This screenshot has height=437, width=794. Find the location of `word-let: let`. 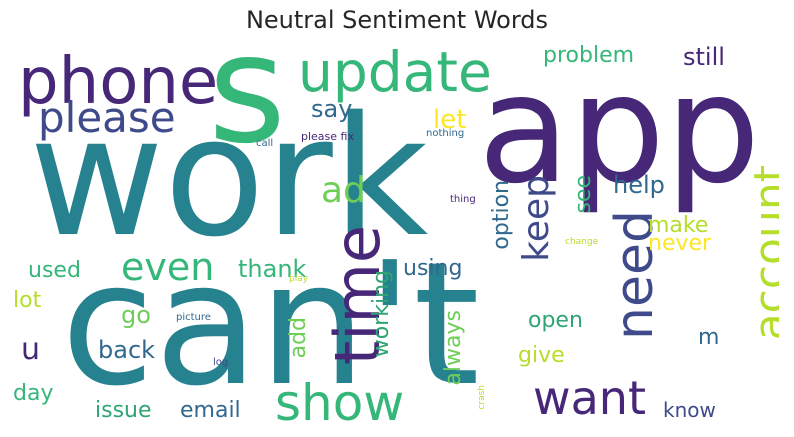

word-let: let is located at coordinates (450, 120).